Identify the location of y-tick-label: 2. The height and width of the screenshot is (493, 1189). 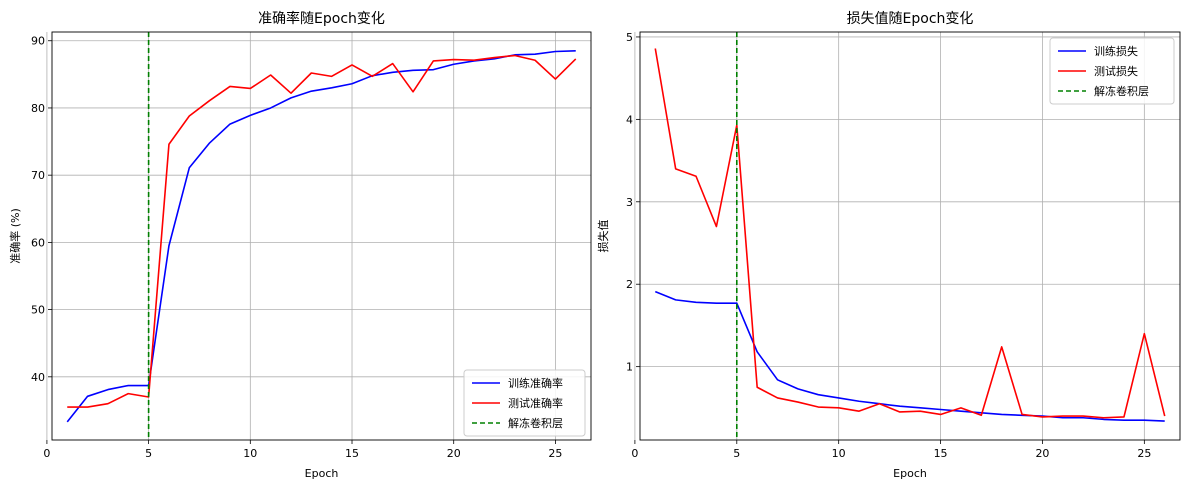
(629, 284).